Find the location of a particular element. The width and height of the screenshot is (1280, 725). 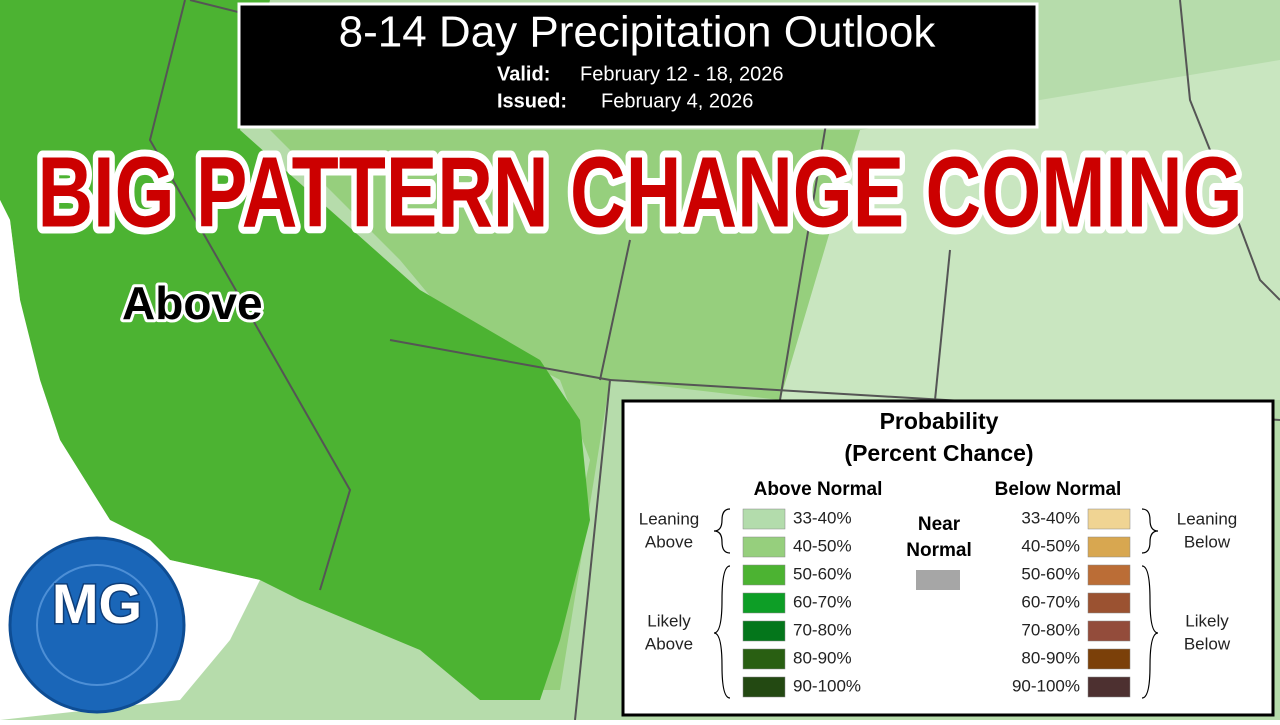

valid-dates: February 12 - 18, 2026 is located at coordinates (681, 74).